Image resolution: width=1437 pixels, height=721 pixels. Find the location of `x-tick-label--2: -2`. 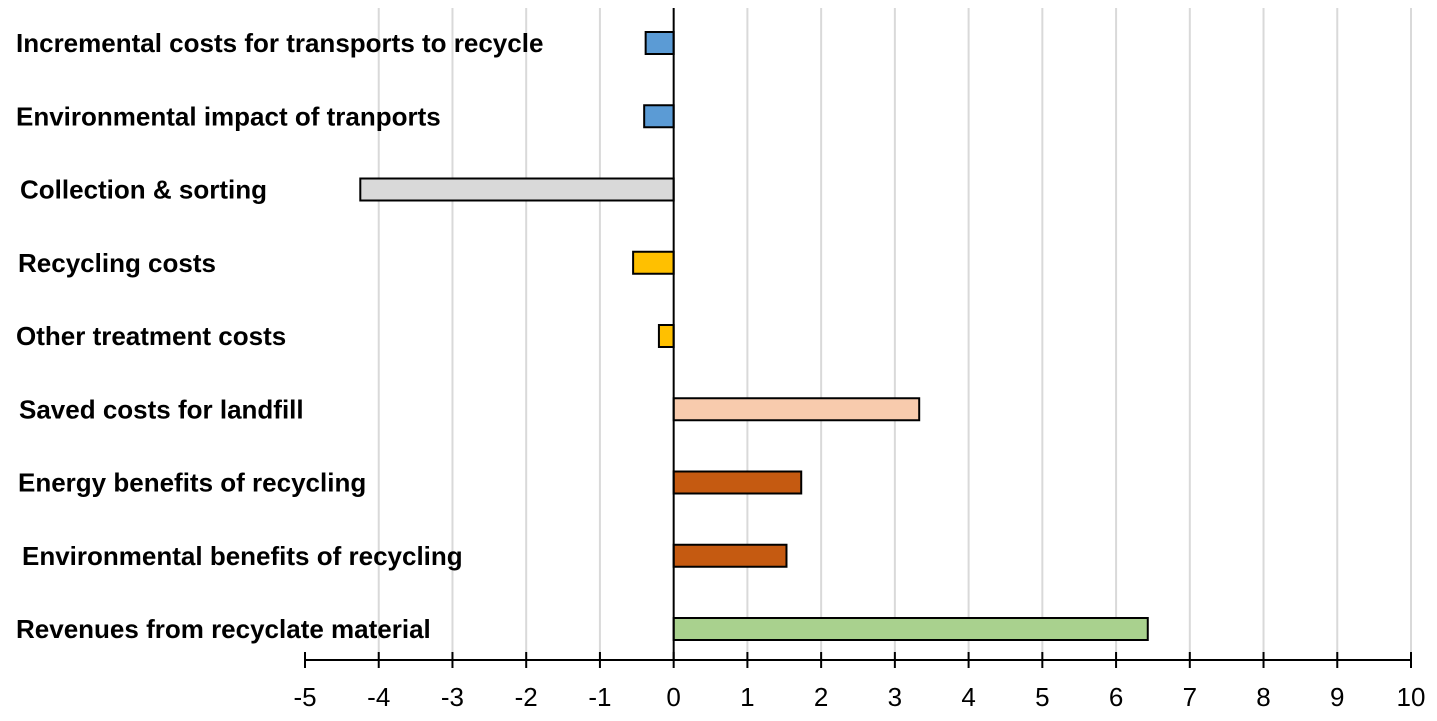

x-tick-label--2: -2 is located at coordinates (526, 697).